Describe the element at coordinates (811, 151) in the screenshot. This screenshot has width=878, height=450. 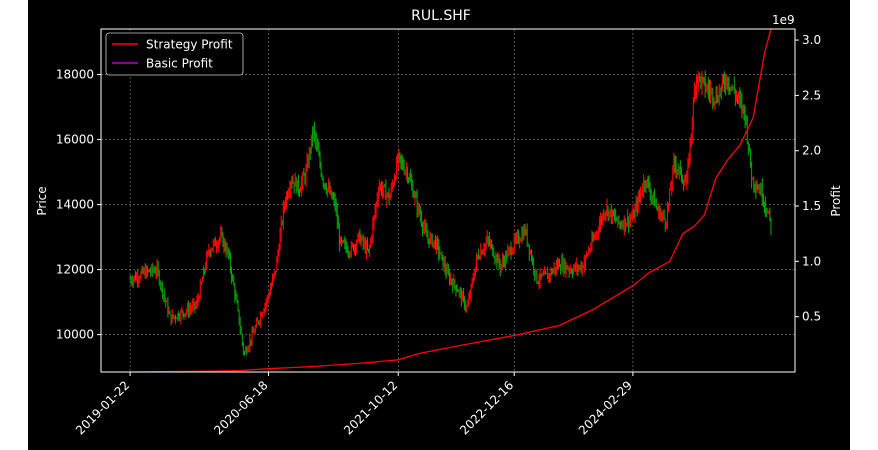
I see `y-right-tick-label: 2.0` at that location.